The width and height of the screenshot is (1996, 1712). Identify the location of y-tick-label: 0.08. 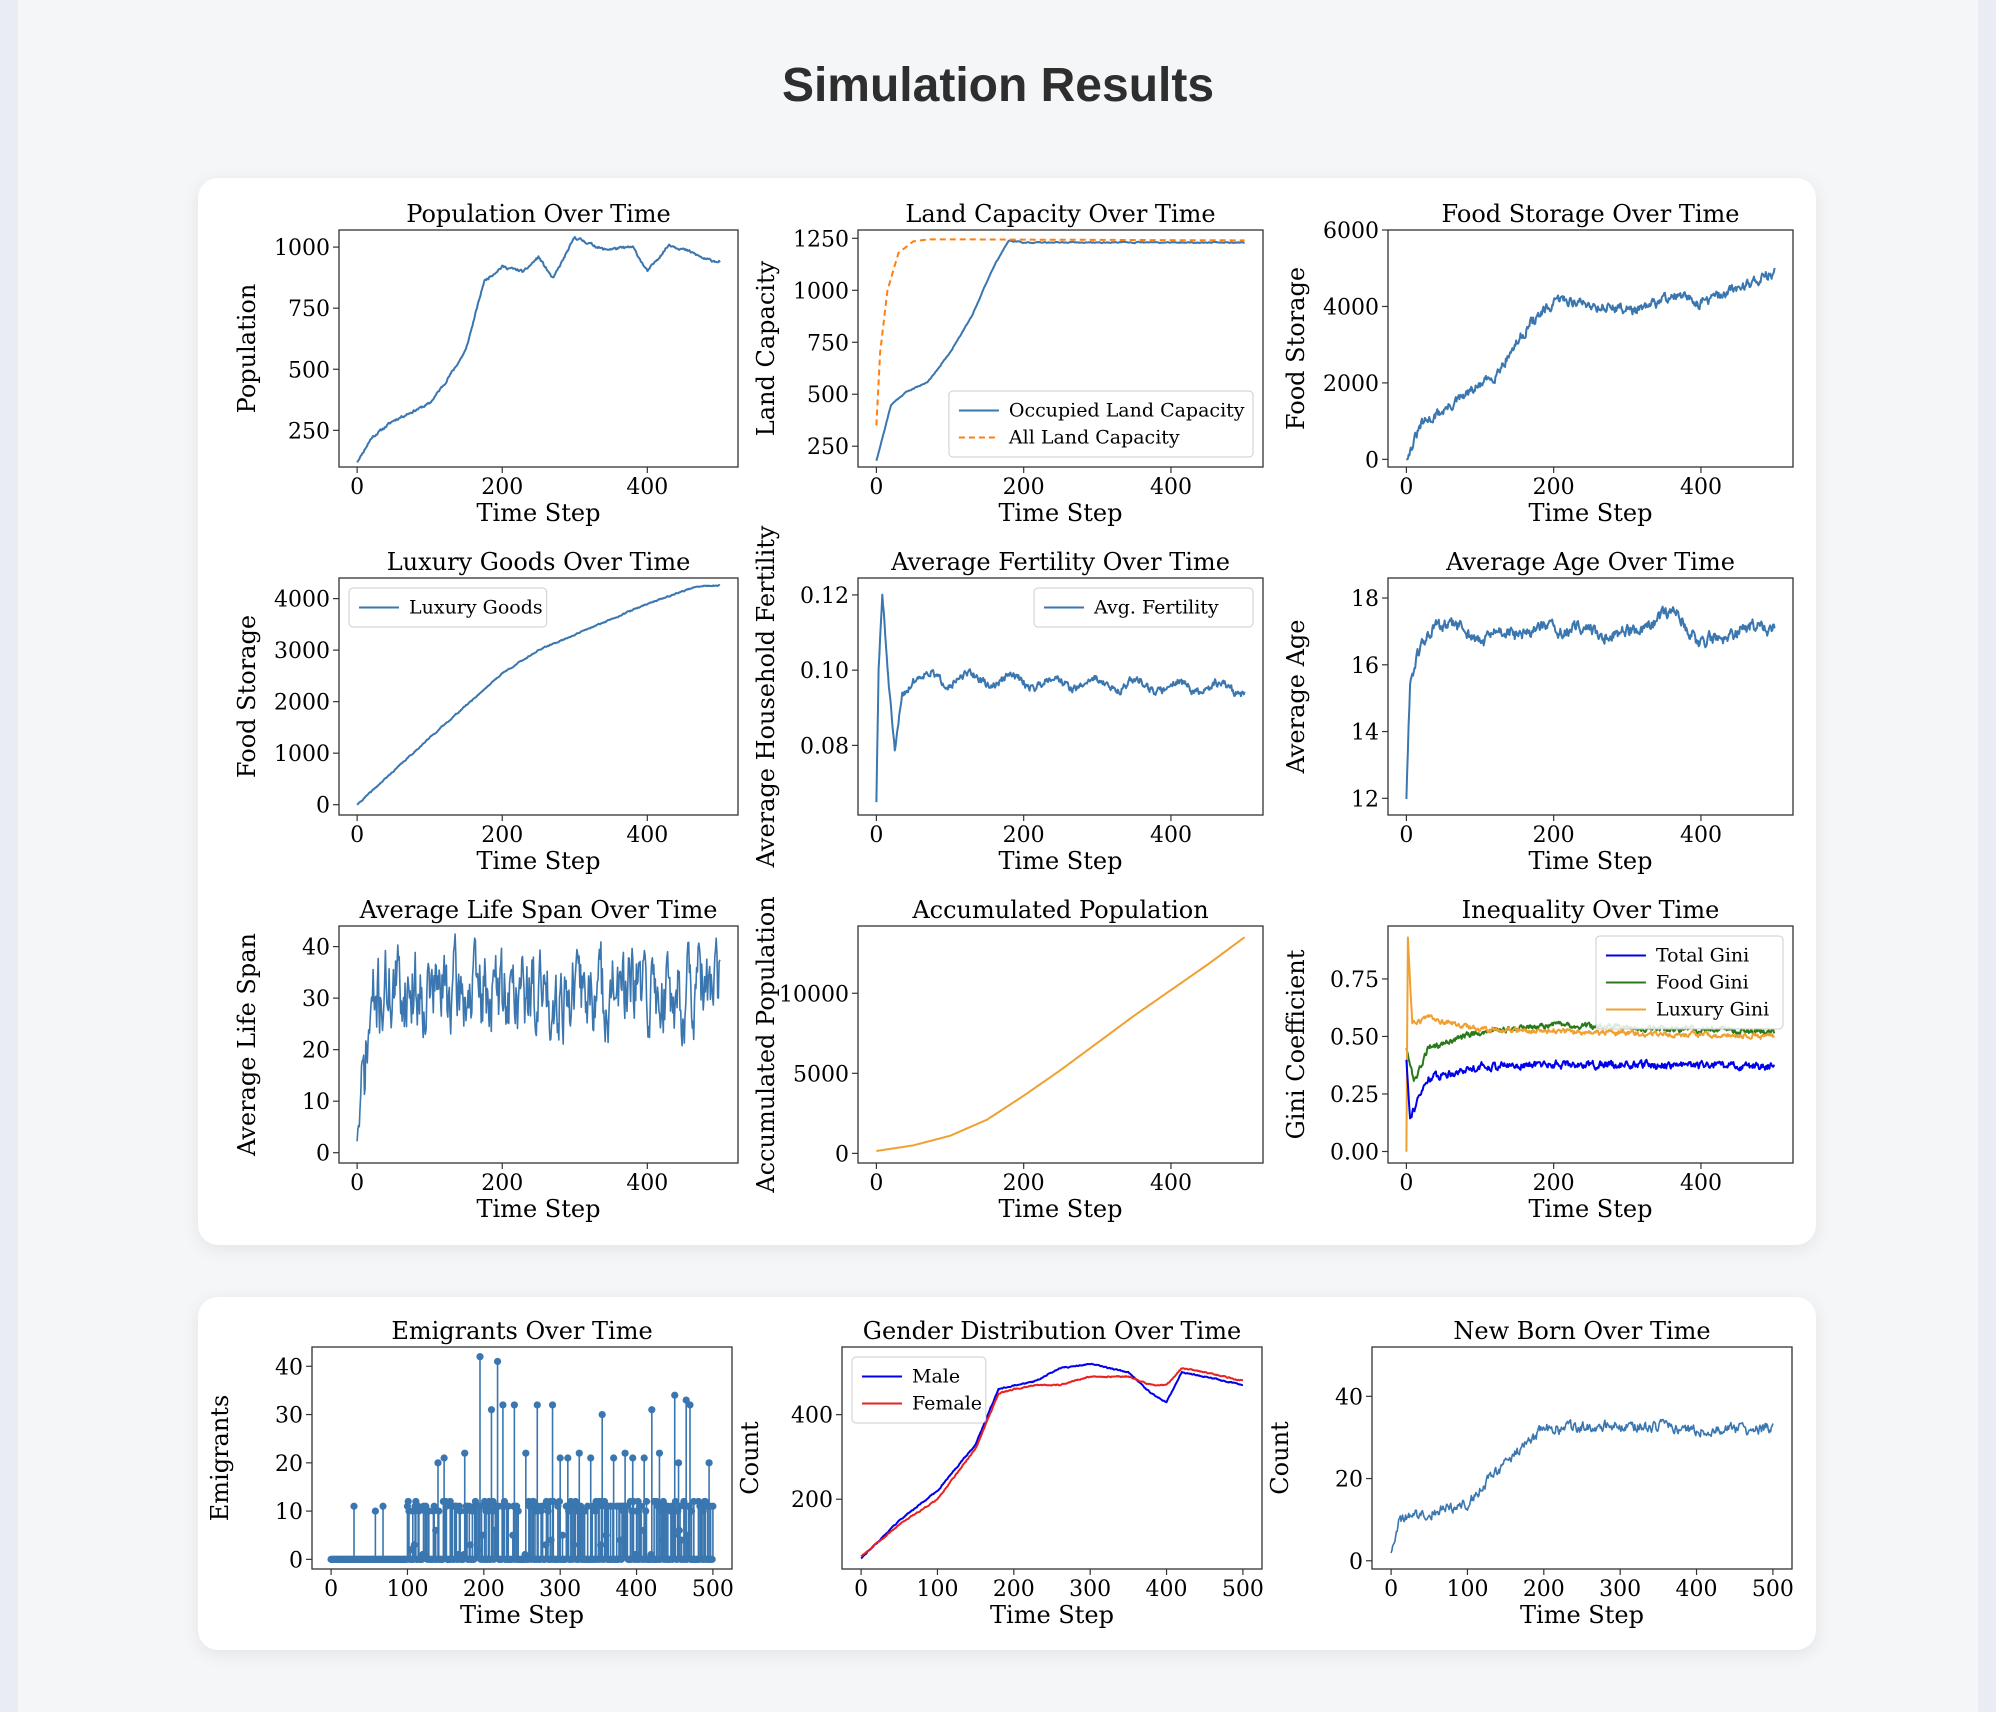
(824, 746).